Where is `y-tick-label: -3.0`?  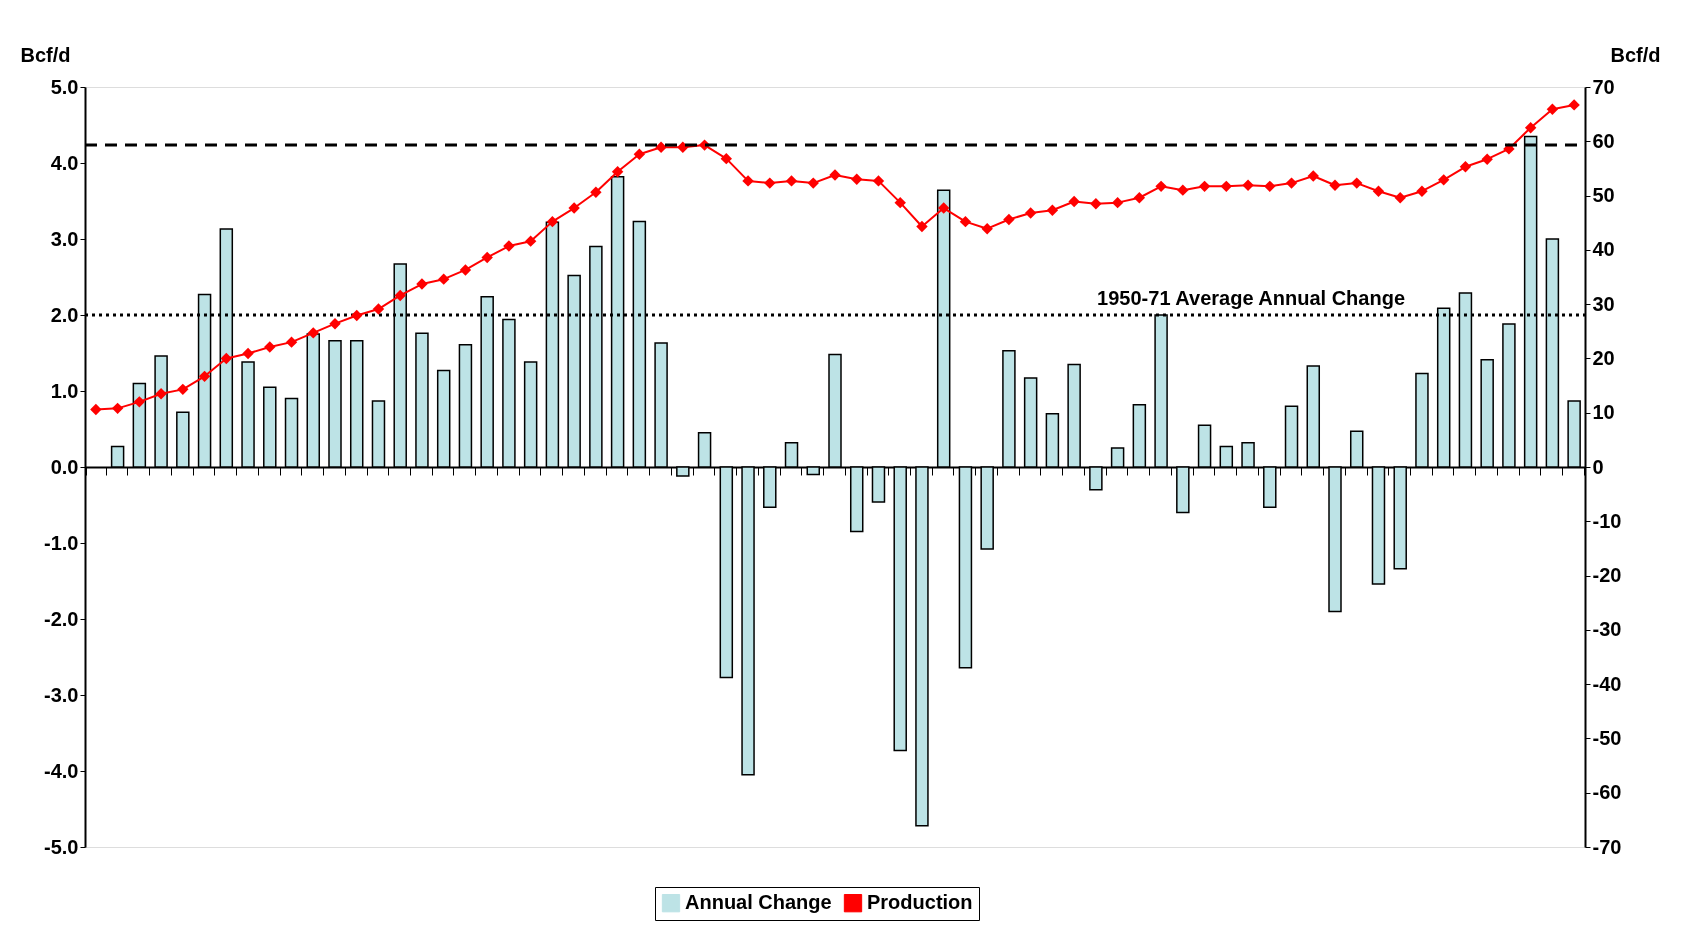 y-tick-label: -3.0 is located at coordinates (61, 694).